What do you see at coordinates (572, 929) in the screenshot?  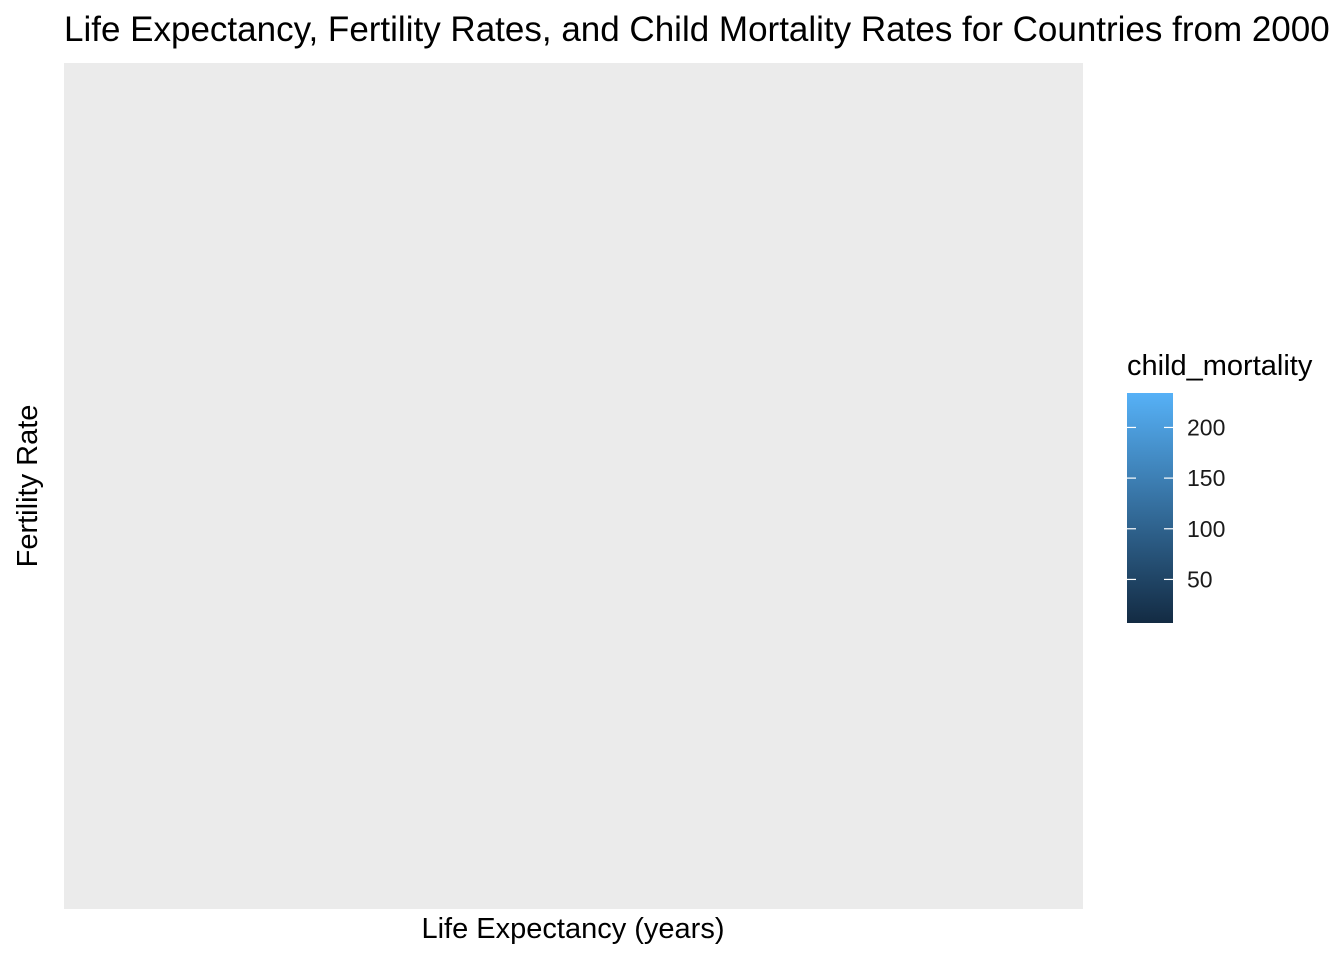 I see `x-axis-title: Life Expectancy (years)` at bounding box center [572, 929].